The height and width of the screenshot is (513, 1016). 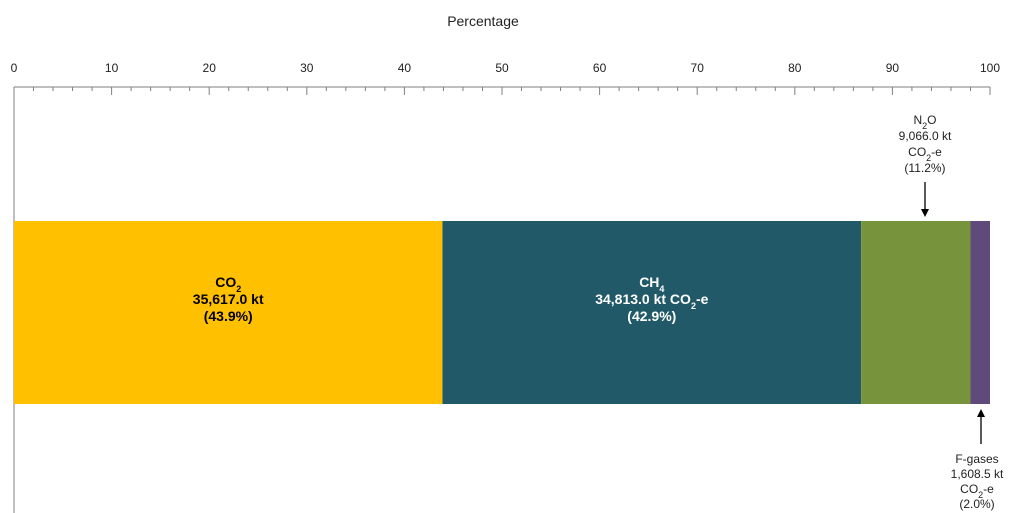 What do you see at coordinates (795, 68) in the screenshot?
I see `x-tick-label: 80` at bounding box center [795, 68].